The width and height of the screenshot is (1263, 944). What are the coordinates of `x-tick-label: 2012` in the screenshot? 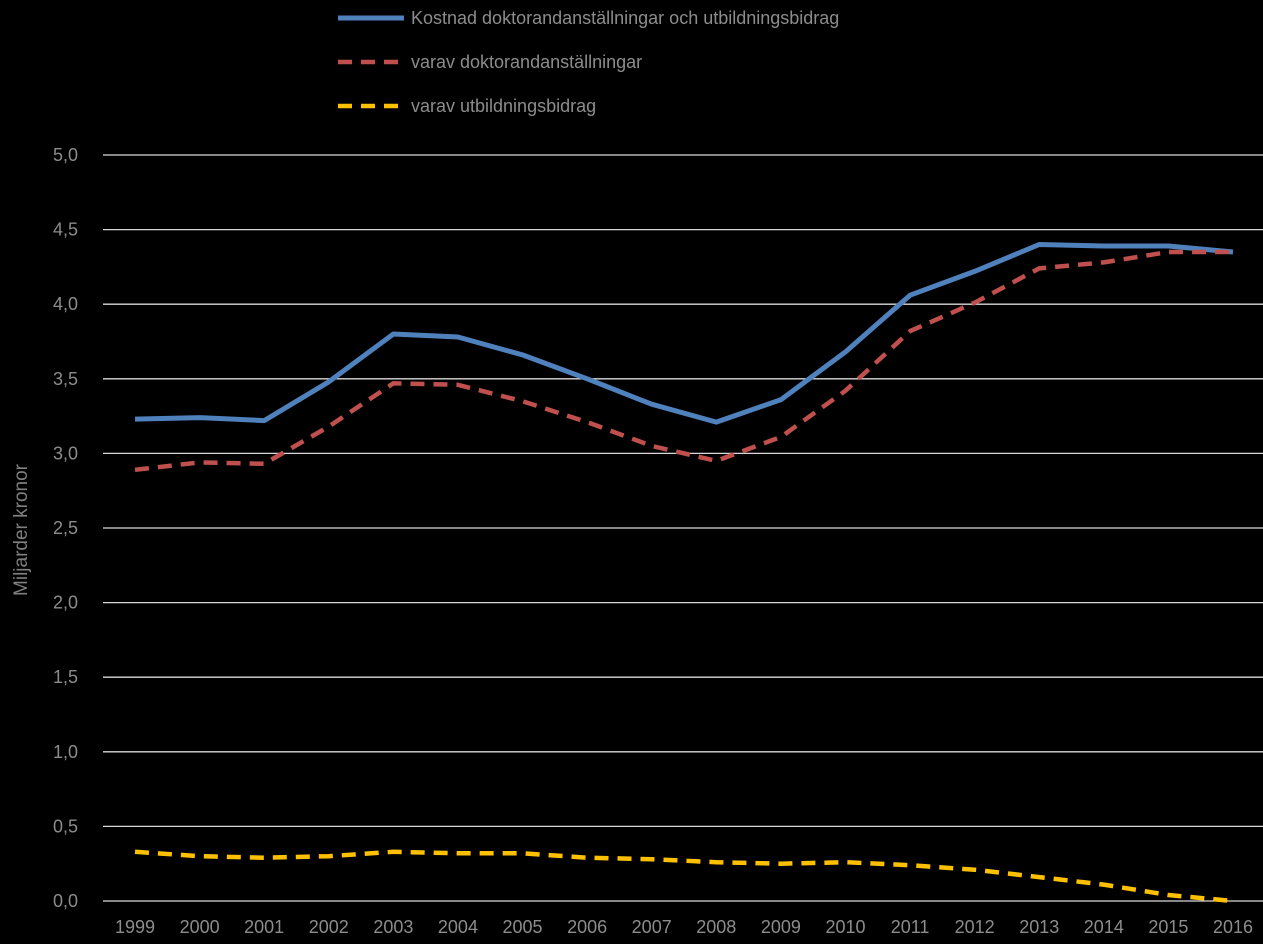 It's located at (975, 927).